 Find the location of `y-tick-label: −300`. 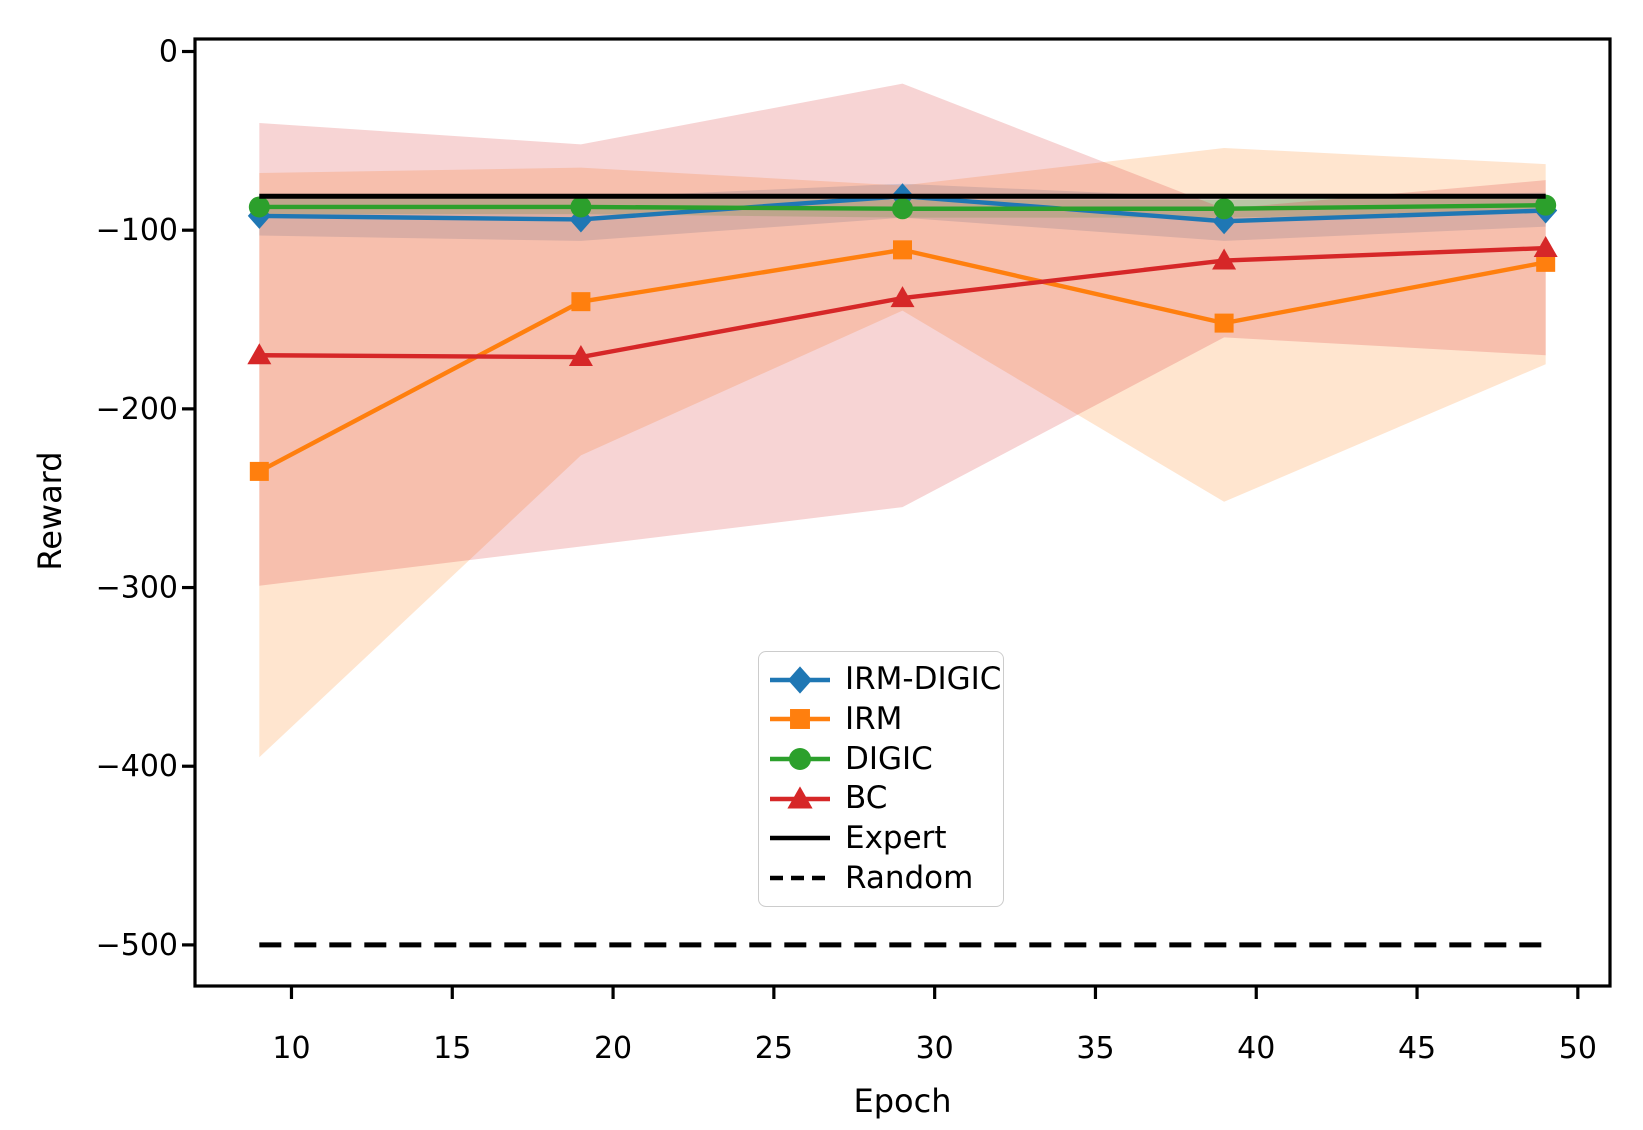

y-tick-label: −300 is located at coordinates (137, 588).